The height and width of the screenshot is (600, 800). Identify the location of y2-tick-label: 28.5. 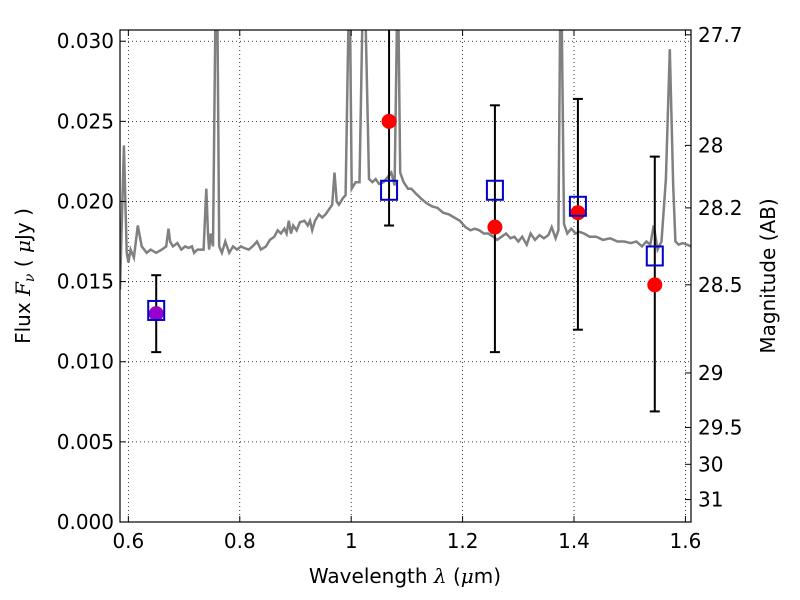
(720, 285).